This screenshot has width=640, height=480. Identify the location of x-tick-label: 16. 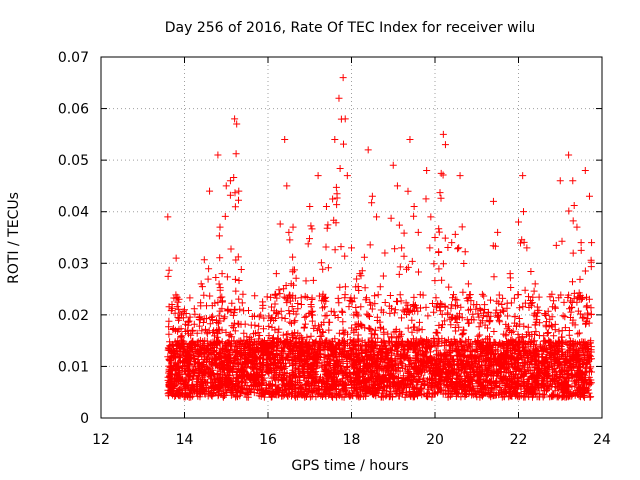
(268, 440).